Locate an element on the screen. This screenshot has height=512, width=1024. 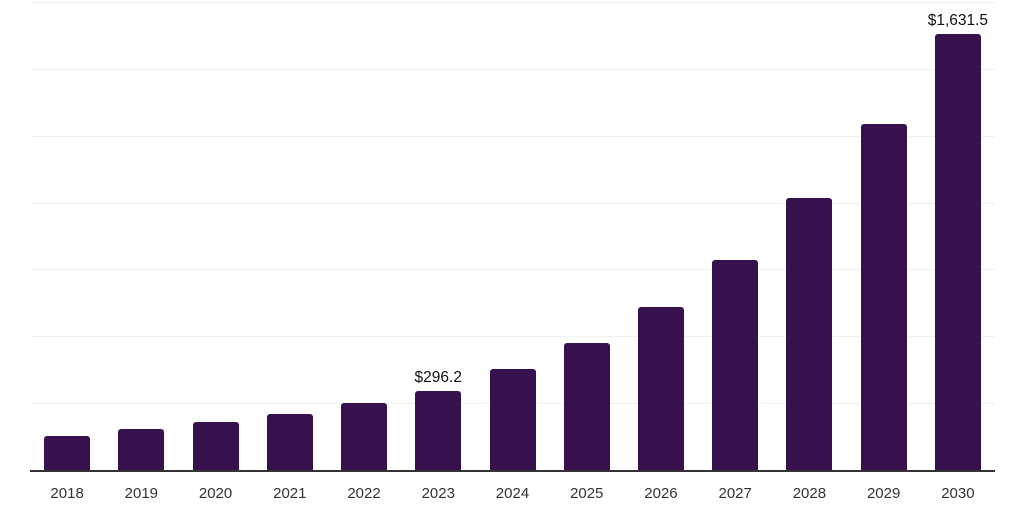
x-tick-label-2018: 2018 is located at coordinates (67, 493).